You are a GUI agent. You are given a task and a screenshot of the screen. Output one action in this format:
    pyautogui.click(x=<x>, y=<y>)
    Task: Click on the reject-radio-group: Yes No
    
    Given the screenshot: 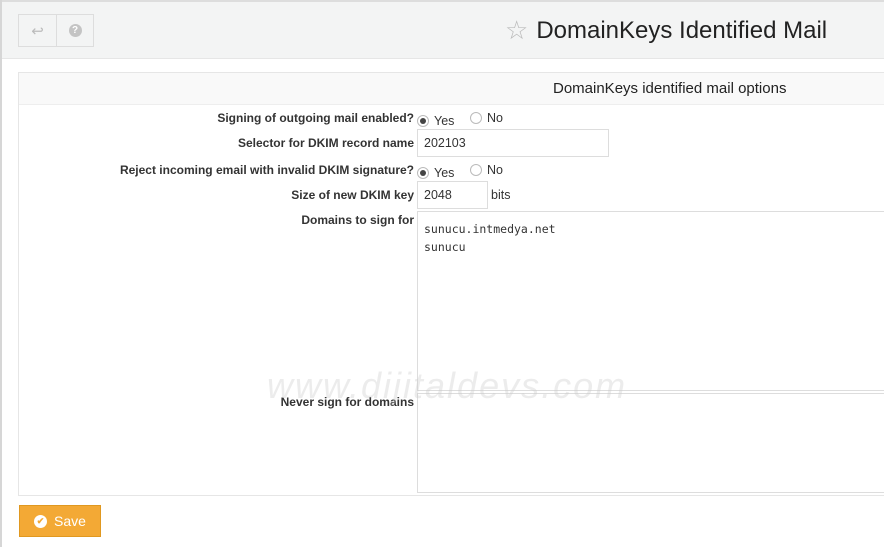 What is the action you would take?
    pyautogui.click(x=466, y=171)
    